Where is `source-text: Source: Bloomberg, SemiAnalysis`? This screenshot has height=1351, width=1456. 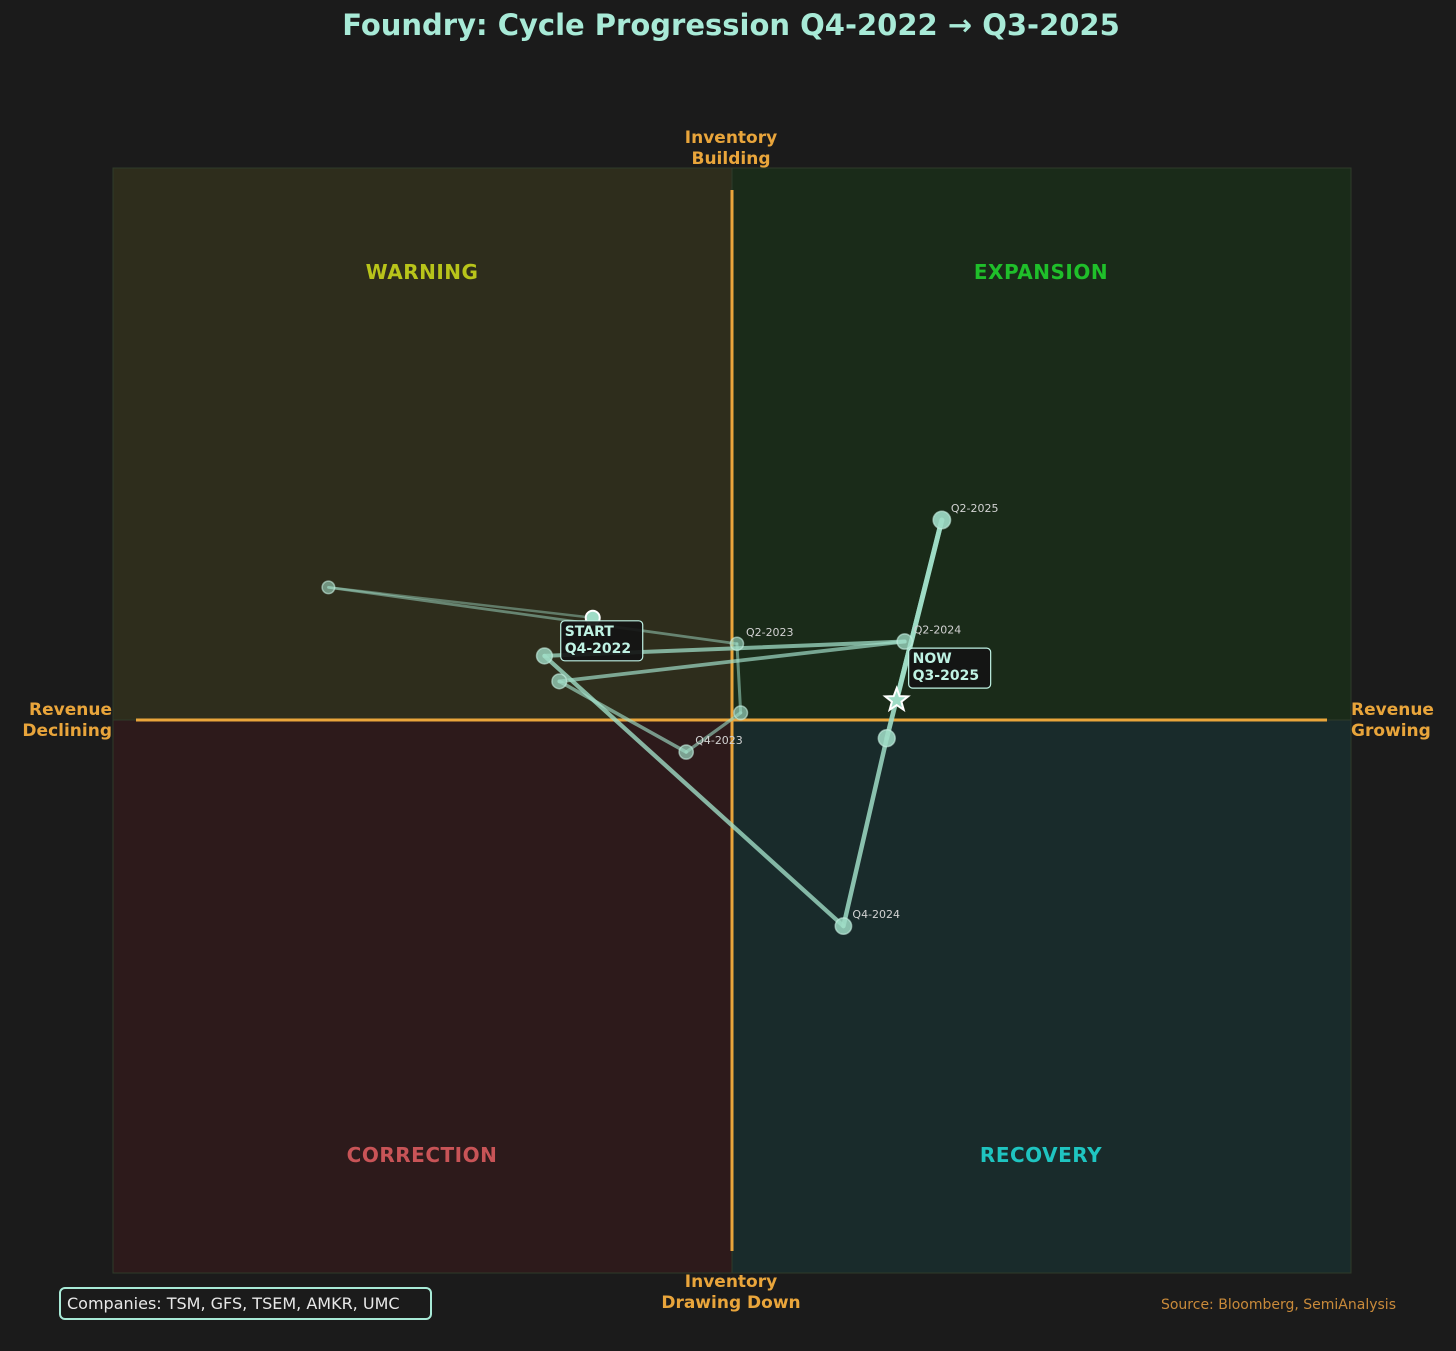
source-text: Source: Bloomberg, SemiAnalysis is located at coordinates (1278, 1305).